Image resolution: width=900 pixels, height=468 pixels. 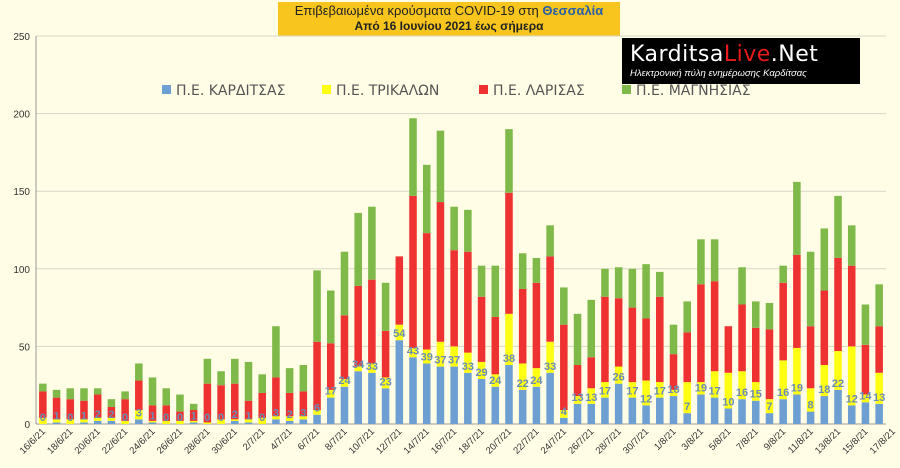 What do you see at coordinates (142, 441) in the screenshot?
I see `x-tick-label: 24/6/21` at bounding box center [142, 441].